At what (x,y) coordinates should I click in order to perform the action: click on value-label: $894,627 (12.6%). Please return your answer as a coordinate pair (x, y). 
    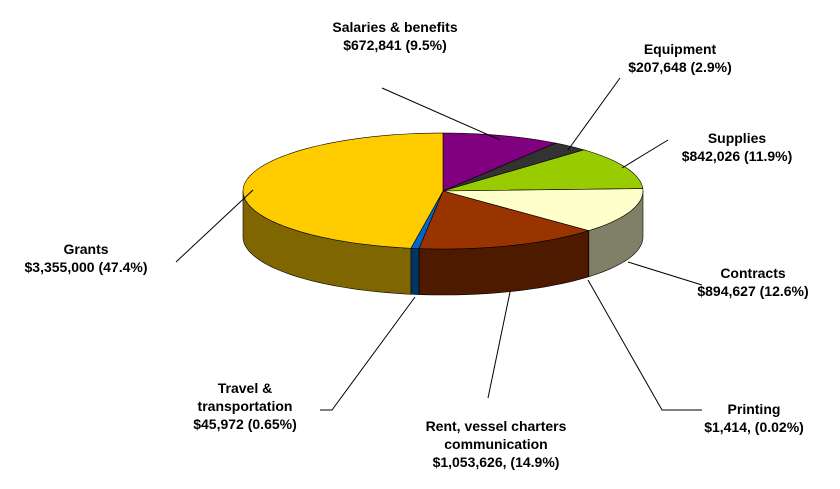
    Looking at the image, I should click on (753, 291).